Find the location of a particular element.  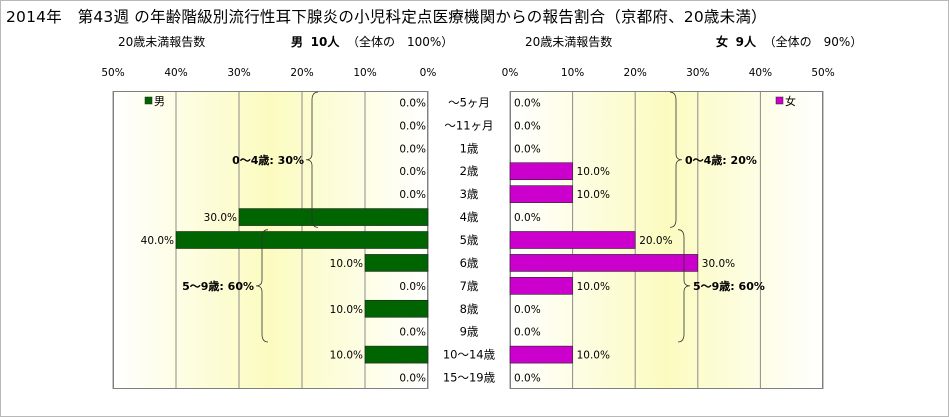

female-count-label: 20歳未満報告数 is located at coordinates (569, 42).